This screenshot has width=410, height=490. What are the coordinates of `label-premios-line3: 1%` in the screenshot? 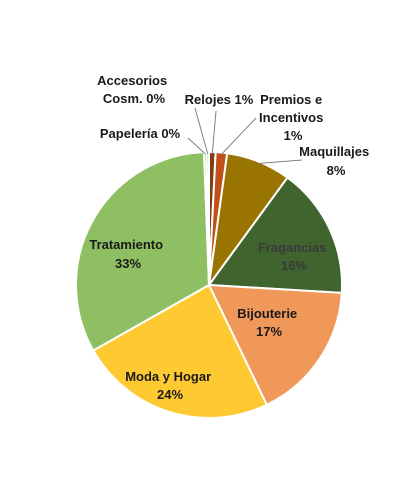 It's located at (293, 135).